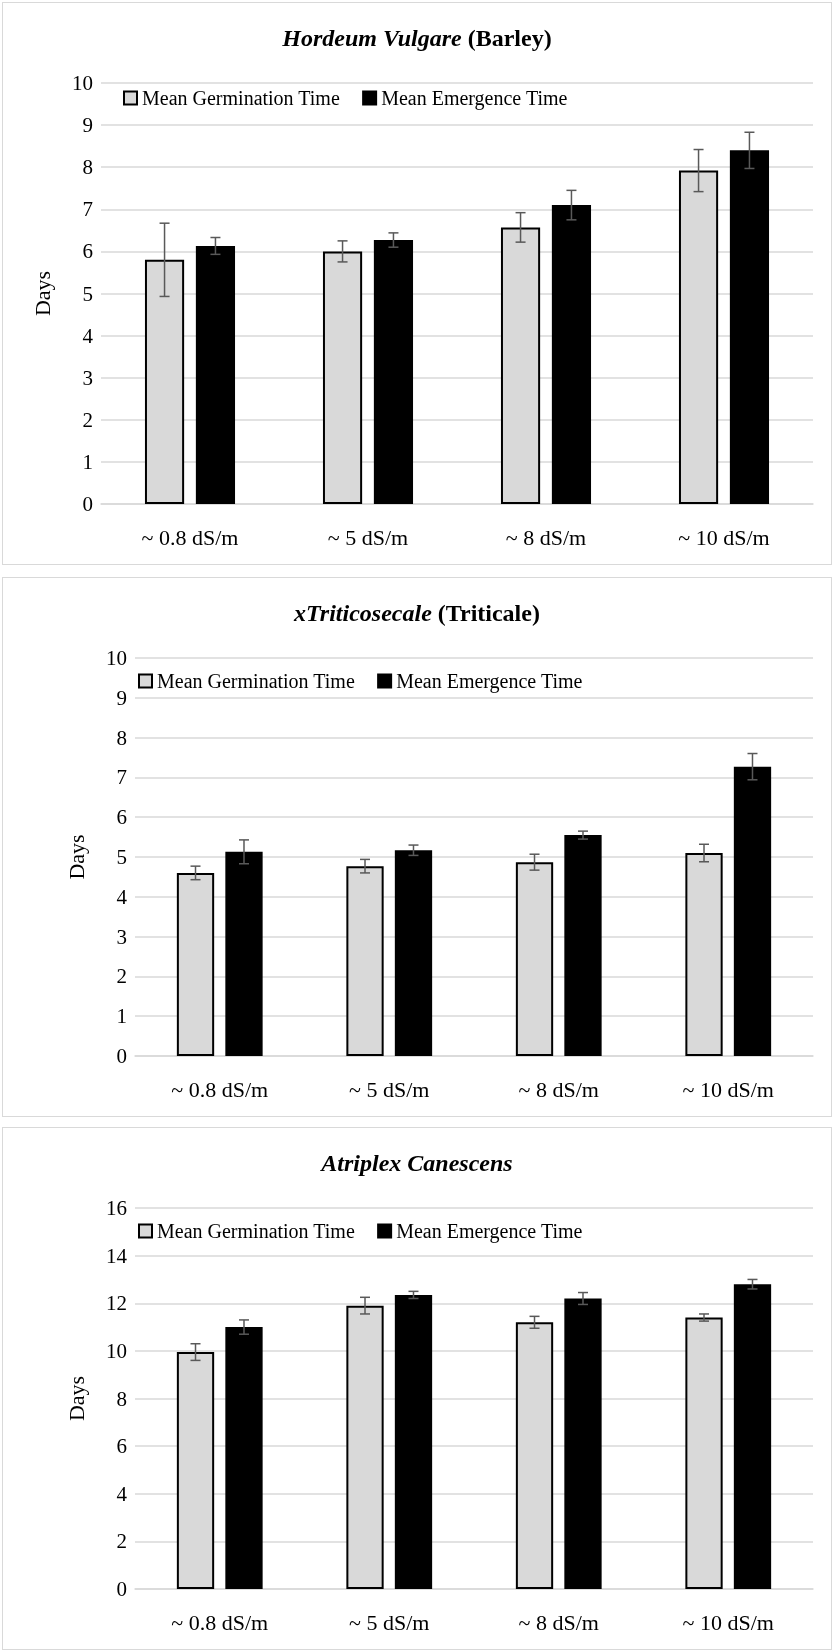 The height and width of the screenshot is (1652, 836). What do you see at coordinates (116, 1208) in the screenshot?
I see `y-tick-label: 16` at bounding box center [116, 1208].